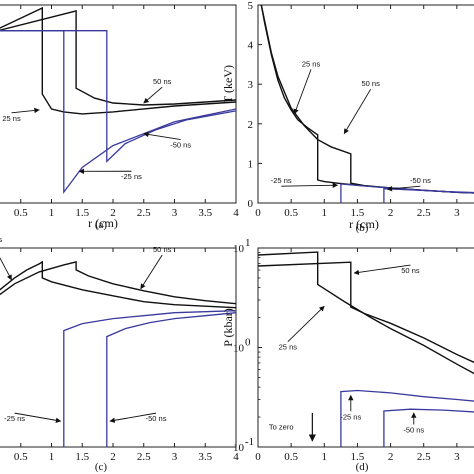 The image size is (474, 474). Describe the element at coordinates (362, 467) in the screenshot. I see `panel-label: (d)` at that location.